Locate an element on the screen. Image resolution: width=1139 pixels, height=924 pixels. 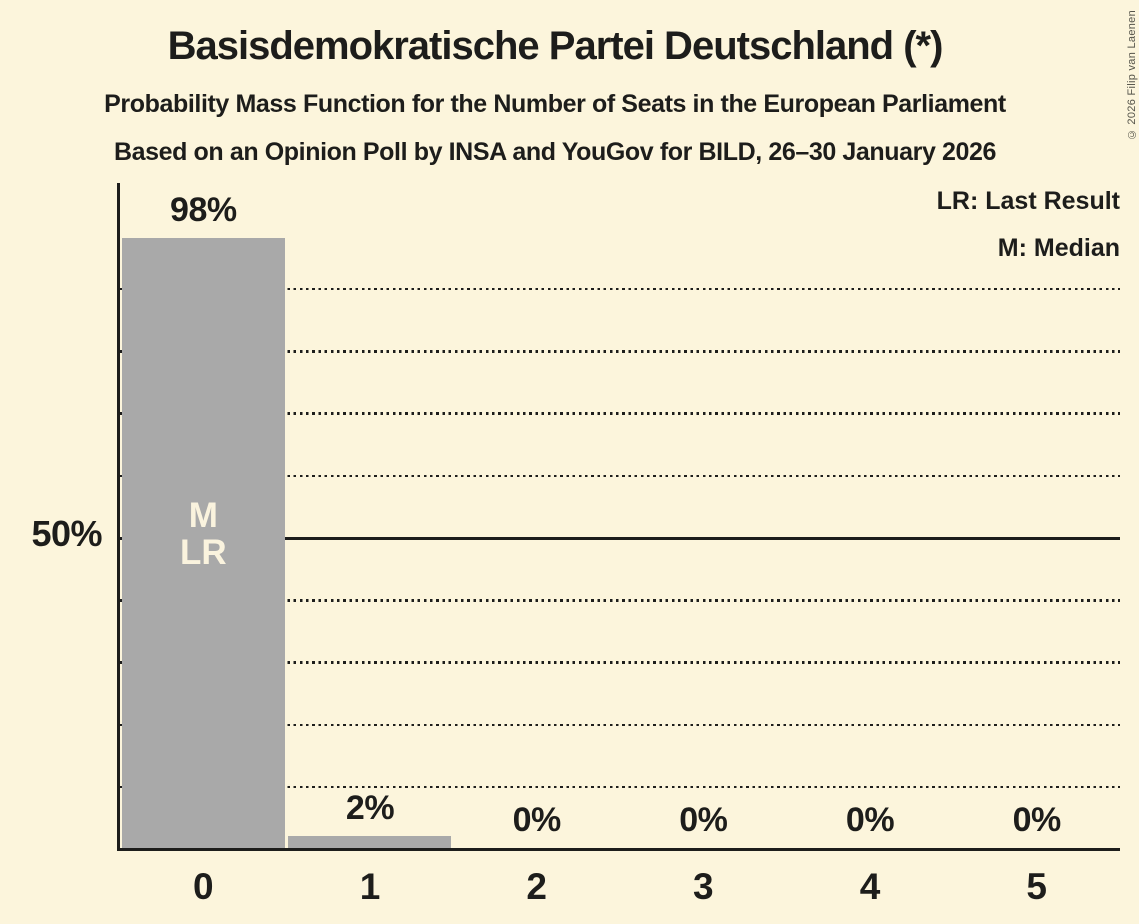
legend-median: M: Median is located at coordinates (1058, 248).